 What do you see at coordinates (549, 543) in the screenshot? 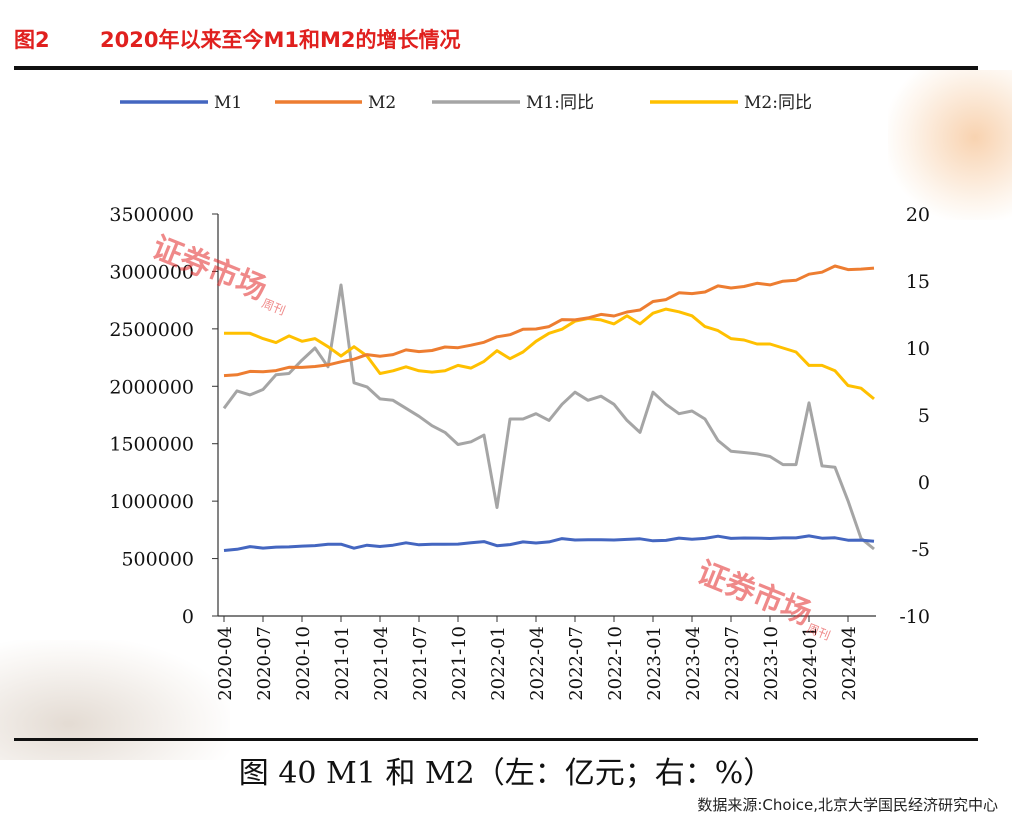
I see `series-line-m1` at bounding box center [549, 543].